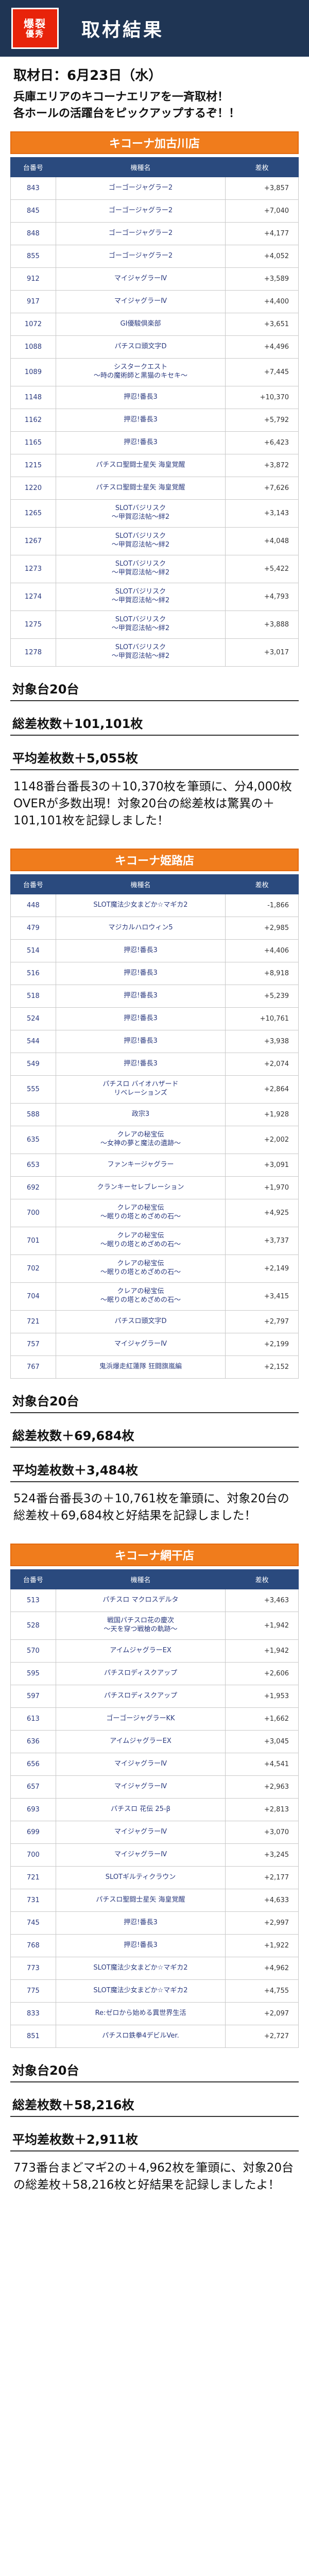 The height and width of the screenshot is (2576, 309). I want to click on machine-name: クレアの秘宝伝 ～眠りの塔とめざめの石～, so click(140, 1240).